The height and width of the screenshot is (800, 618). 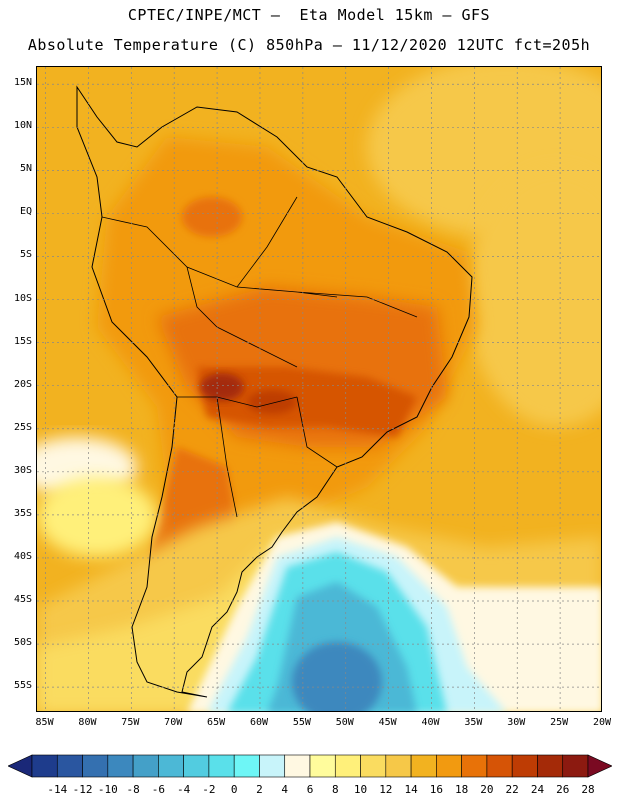 I want to click on lon-label: 40W, so click(x=430, y=722).